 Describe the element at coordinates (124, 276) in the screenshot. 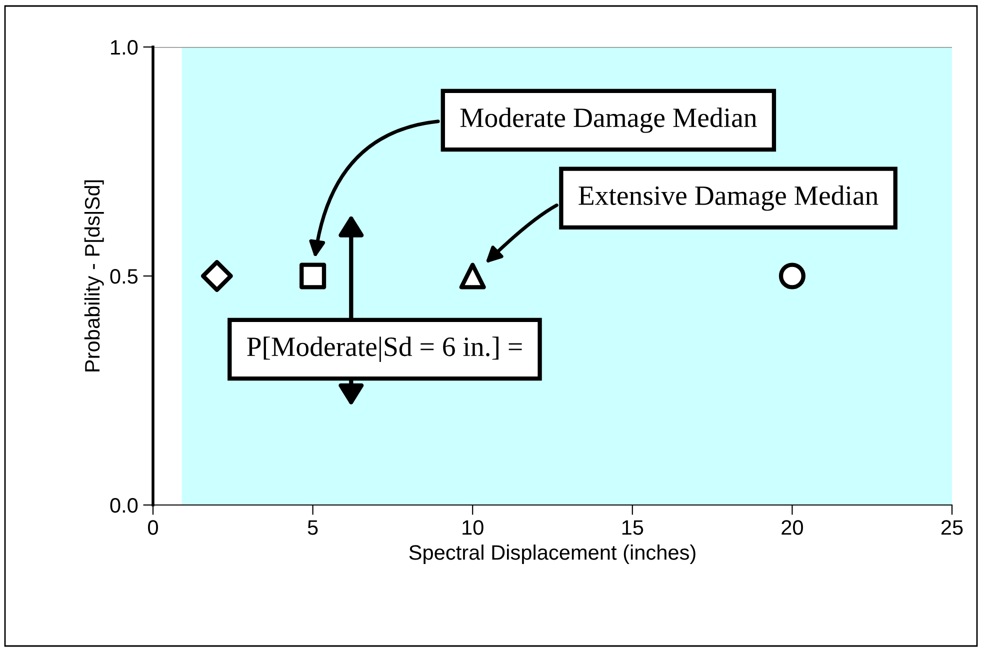

I see `y-tick-label: 0.5` at that location.